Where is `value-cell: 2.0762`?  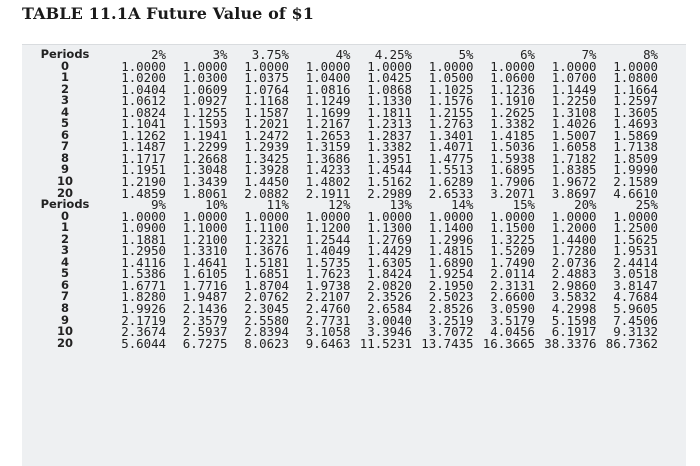 value-cell: 2.0762 is located at coordinates (266, 297).